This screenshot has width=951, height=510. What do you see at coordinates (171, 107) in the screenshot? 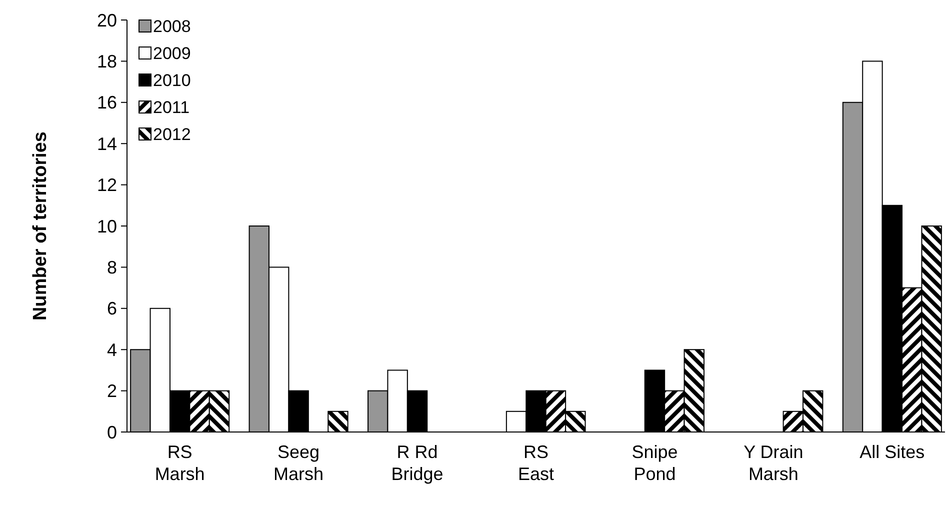
I see `legend-label: 2011` at bounding box center [171, 107].